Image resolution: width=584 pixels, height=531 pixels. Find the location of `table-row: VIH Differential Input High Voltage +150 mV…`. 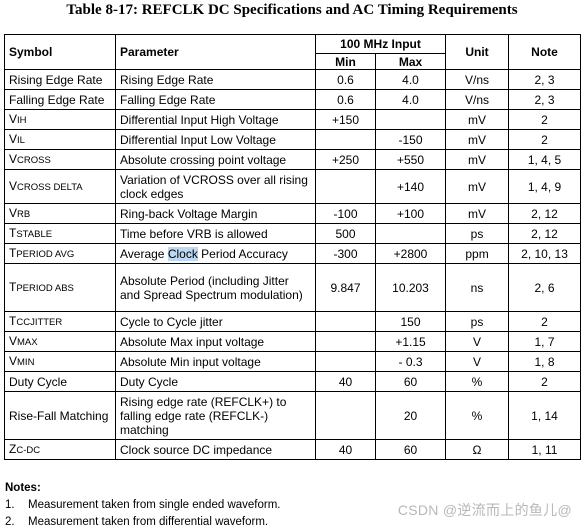

table-row: VIH Differential Input High Voltage +150 mV… is located at coordinates (293, 119).